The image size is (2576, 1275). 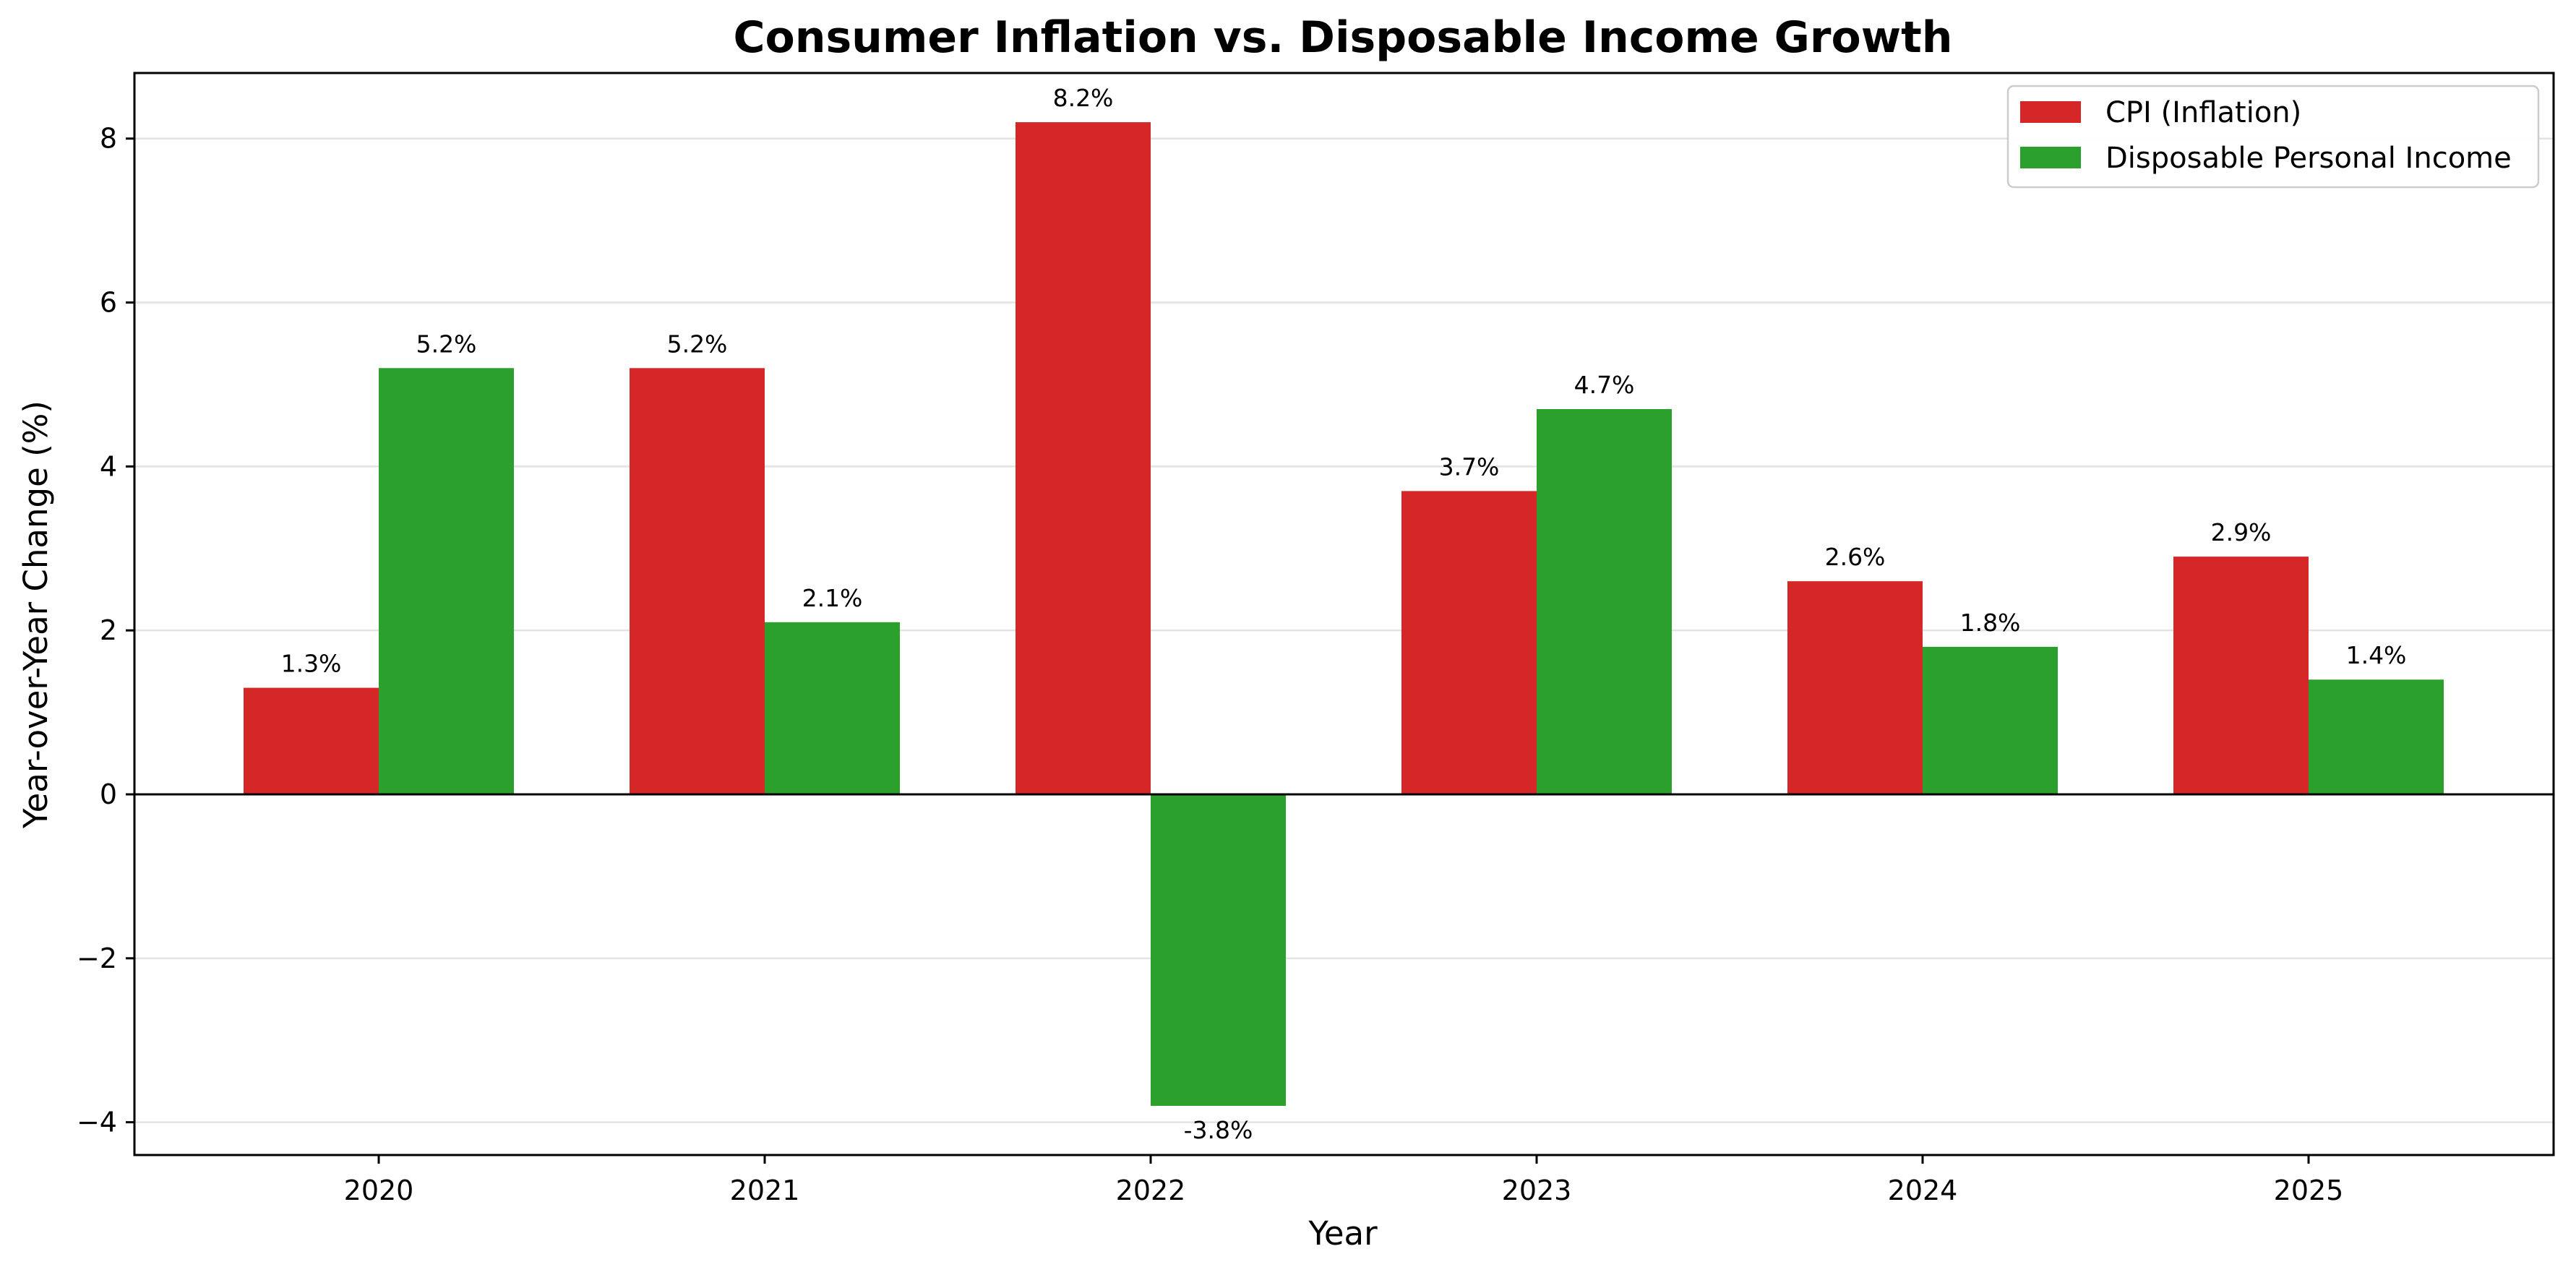 I want to click on bar-cpi-2025, so click(x=2241, y=675).